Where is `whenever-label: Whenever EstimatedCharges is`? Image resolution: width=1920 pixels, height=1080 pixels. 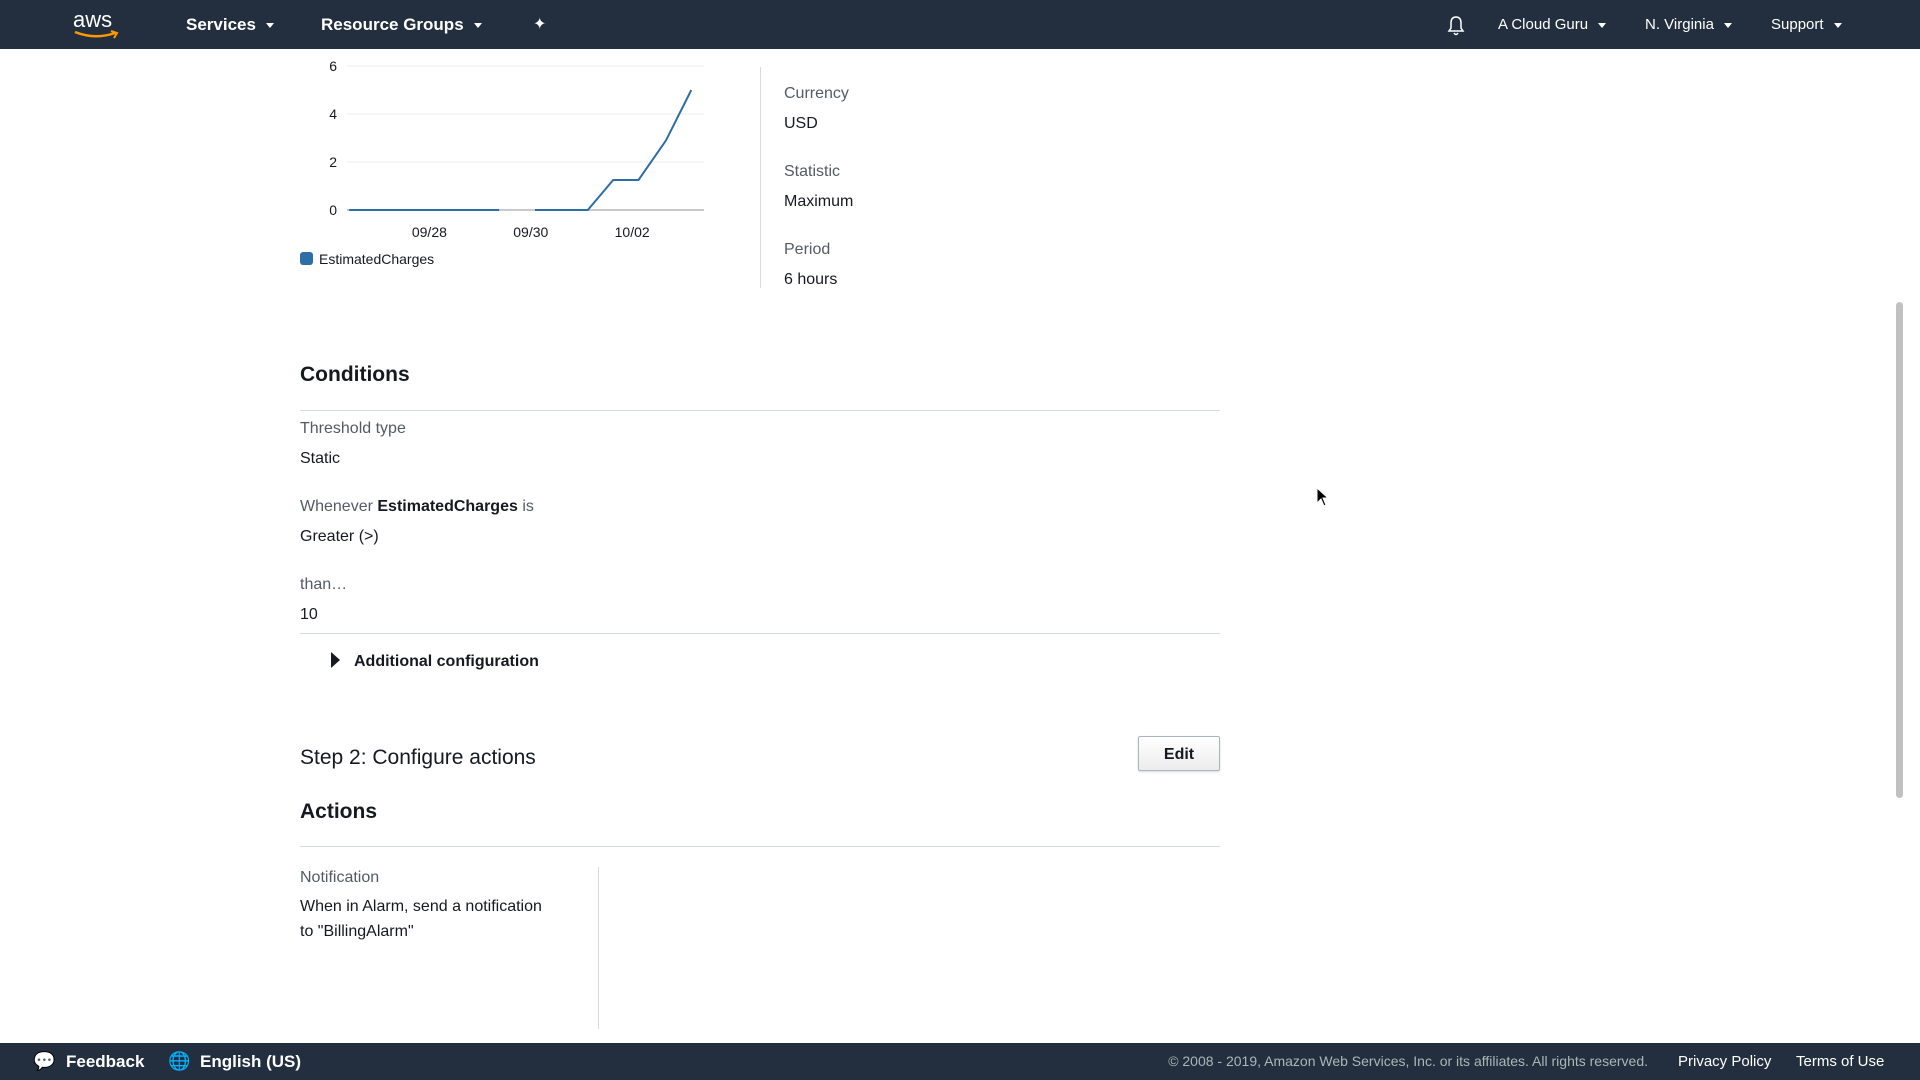
whenever-label: Whenever EstimatedCharges is is located at coordinates (417, 507).